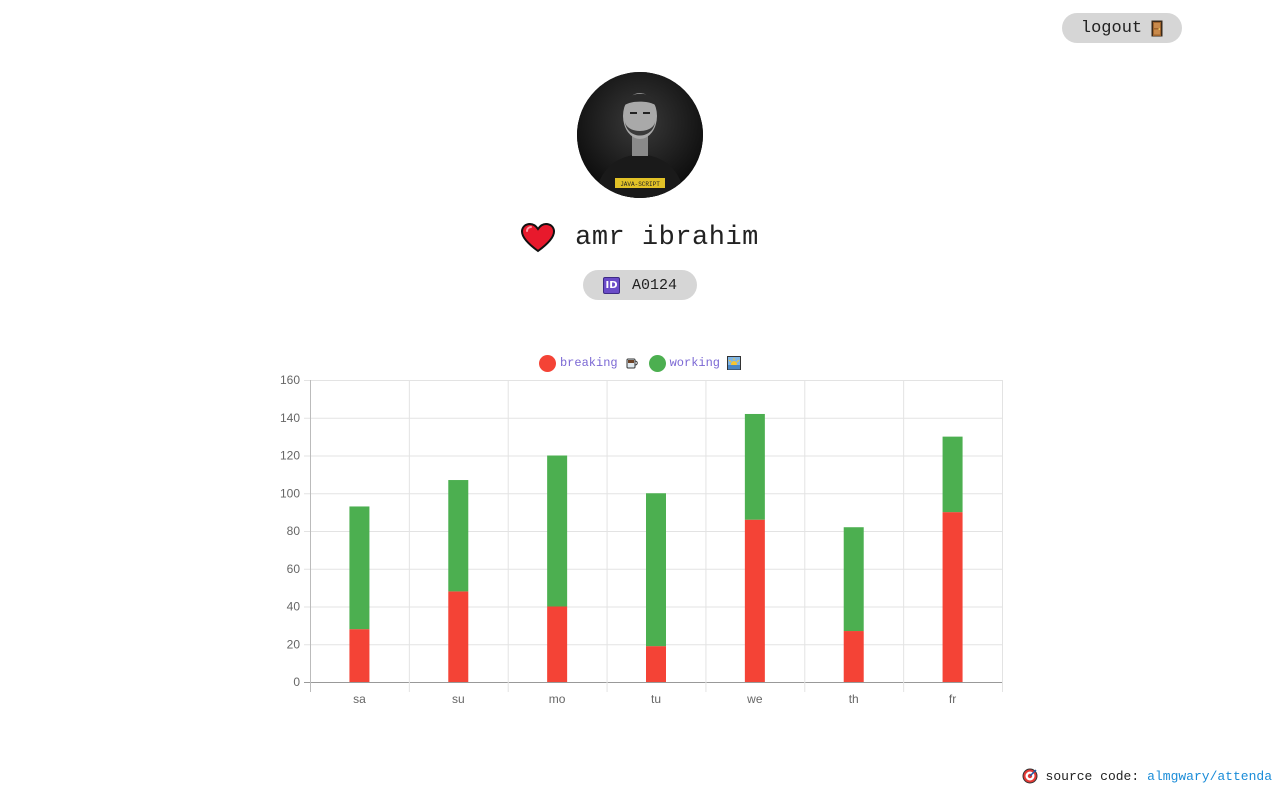 The image size is (1280, 800). What do you see at coordinates (754, 466) in the screenshot?
I see `bar-working-we` at bounding box center [754, 466].